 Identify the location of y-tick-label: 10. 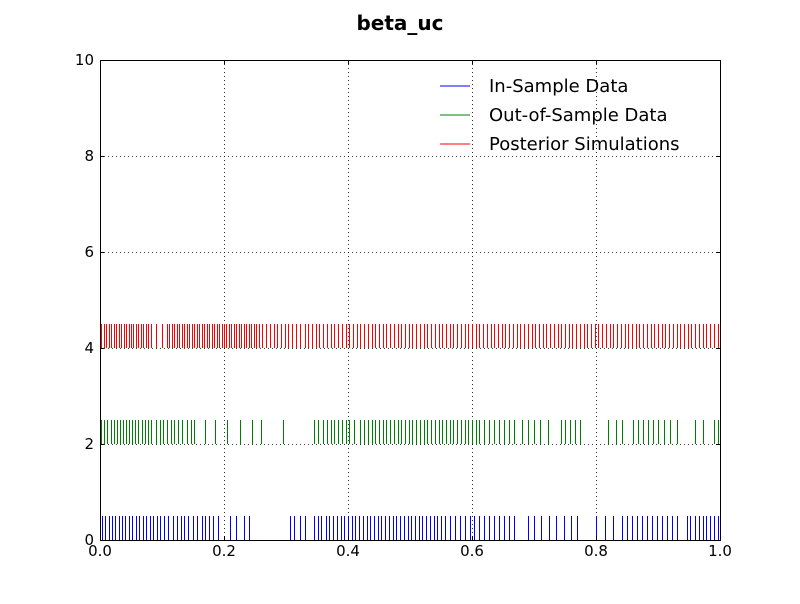
(84, 60).